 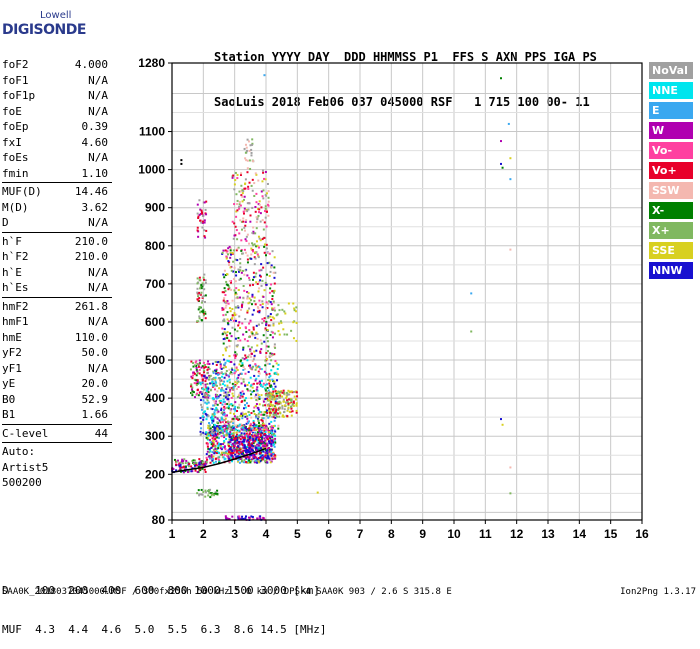 What do you see at coordinates (642, 534) in the screenshot?
I see `x-tick-label: 16` at bounding box center [642, 534].